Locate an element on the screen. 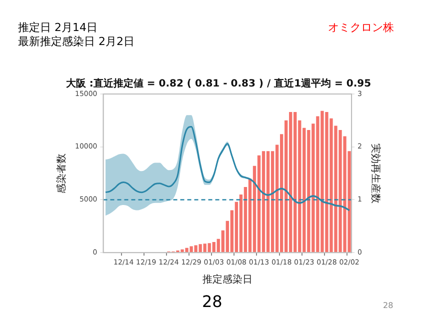 This screenshot has height=320, width=427. chart-title: 大阪 :直近推定値 = 0.82 ( 0.81 - 0.83 ) / 直近1週平均 = 0.95 is located at coordinates (218, 84).